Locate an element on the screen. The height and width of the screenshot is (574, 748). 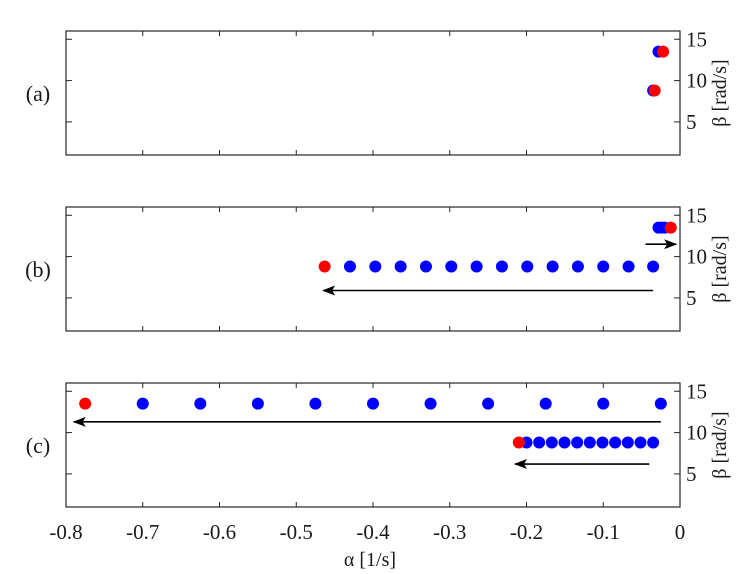
x-tick-label: -0.3 is located at coordinates (449, 532).